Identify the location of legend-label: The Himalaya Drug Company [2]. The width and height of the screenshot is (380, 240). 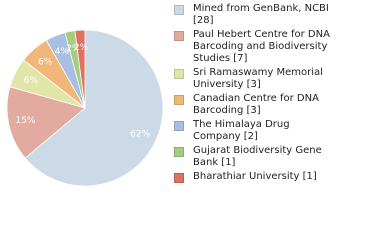
(241, 130).